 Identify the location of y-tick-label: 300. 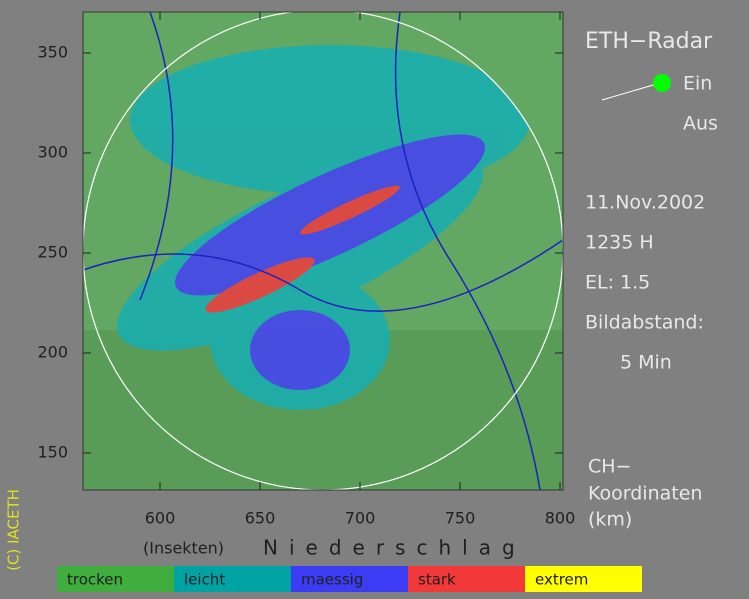
(52, 152).